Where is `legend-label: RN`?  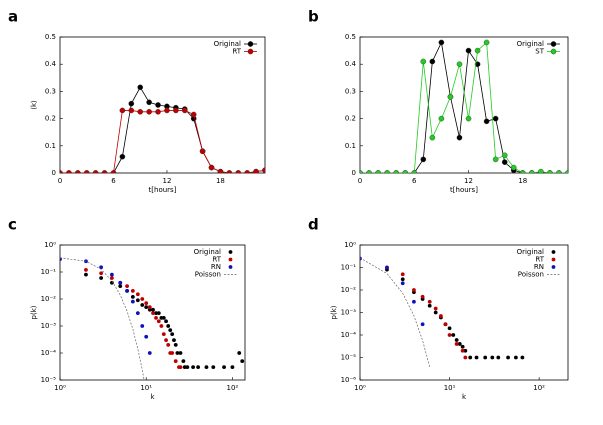 legend-label: RN is located at coordinates (216, 267).